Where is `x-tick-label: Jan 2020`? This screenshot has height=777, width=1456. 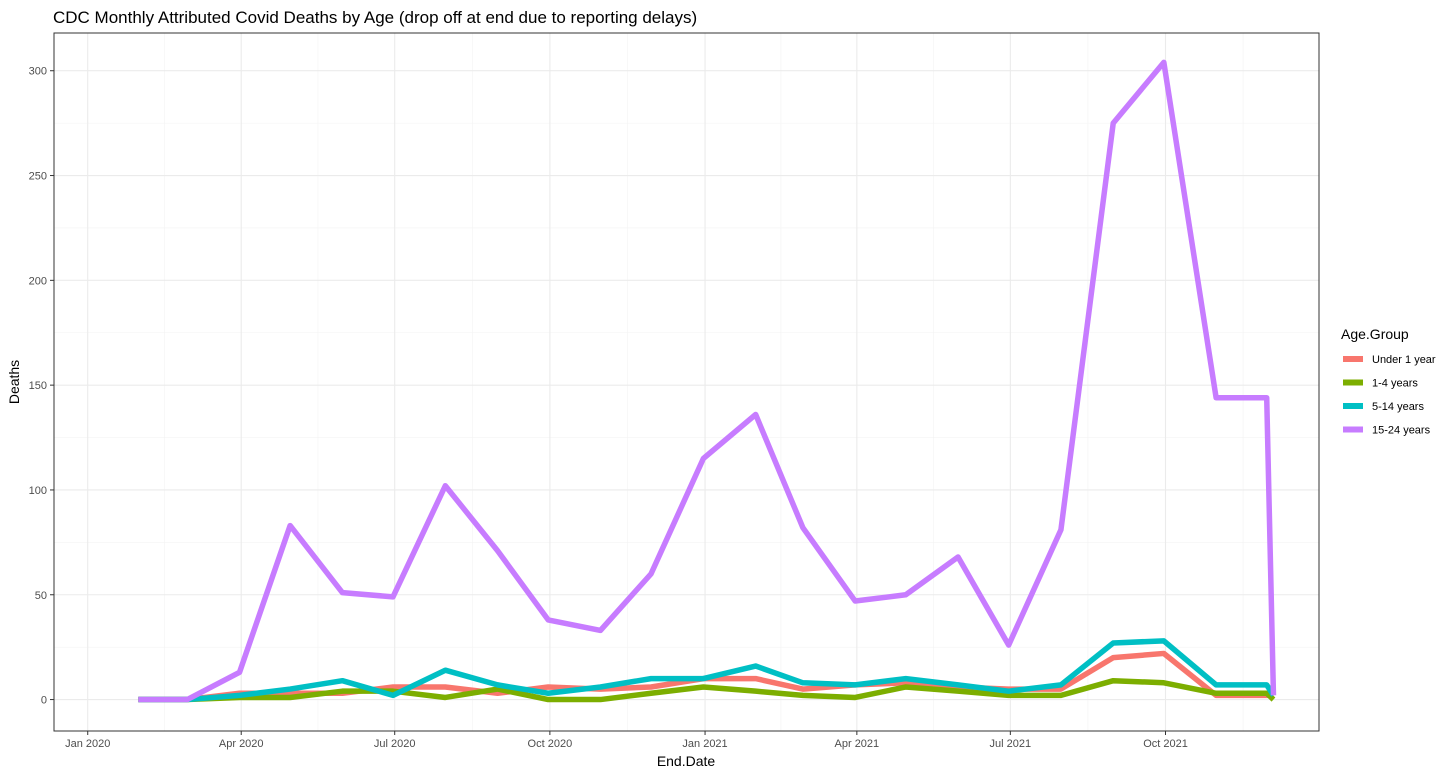
x-tick-label: Jan 2020 is located at coordinates (87, 744).